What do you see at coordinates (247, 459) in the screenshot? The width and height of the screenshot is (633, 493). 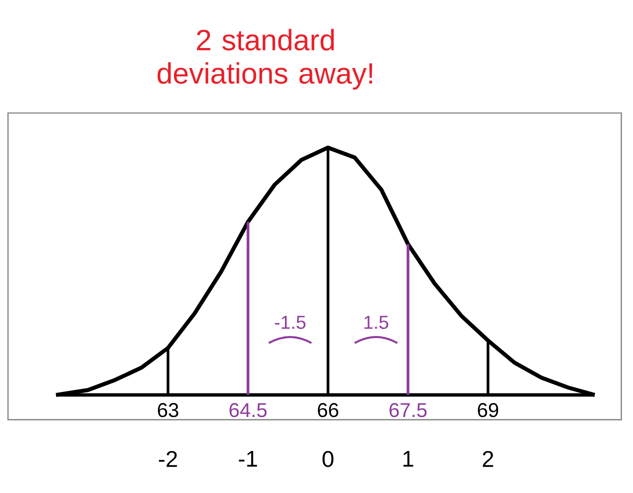 I see `x2-tick-label: -1` at bounding box center [247, 459].